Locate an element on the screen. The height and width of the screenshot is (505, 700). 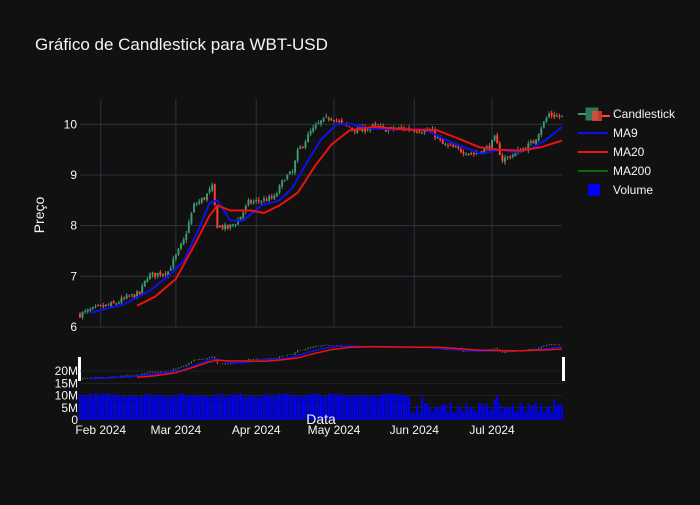
legend: Candlestick MA9 MA20 MA200 Volume is located at coordinates (627, 152).